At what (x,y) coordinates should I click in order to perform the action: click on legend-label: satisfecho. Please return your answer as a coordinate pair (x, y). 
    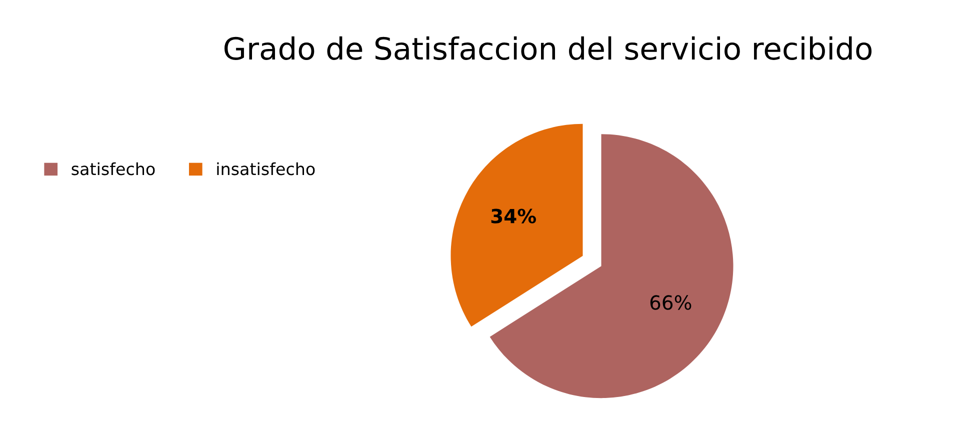
    Looking at the image, I should click on (113, 169).